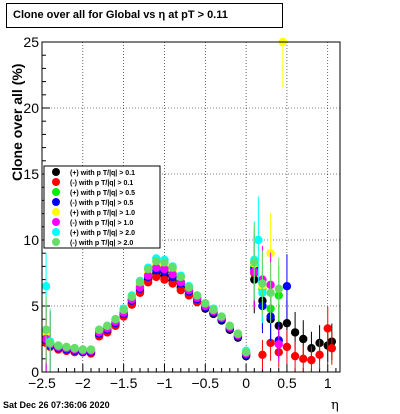 This screenshot has height=414, width=400. What do you see at coordinates (101, 203) in the screenshot?
I see `legend-entry-3: (-) with p T/|q| > 0.5` at bounding box center [101, 203].